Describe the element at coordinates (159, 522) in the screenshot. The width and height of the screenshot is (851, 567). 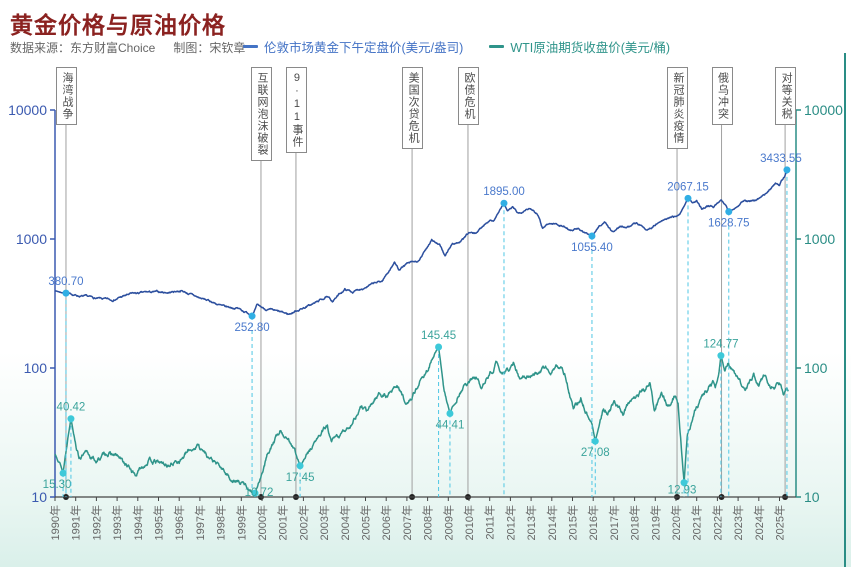
I see `x-axis-year-label: 1995年` at that location.